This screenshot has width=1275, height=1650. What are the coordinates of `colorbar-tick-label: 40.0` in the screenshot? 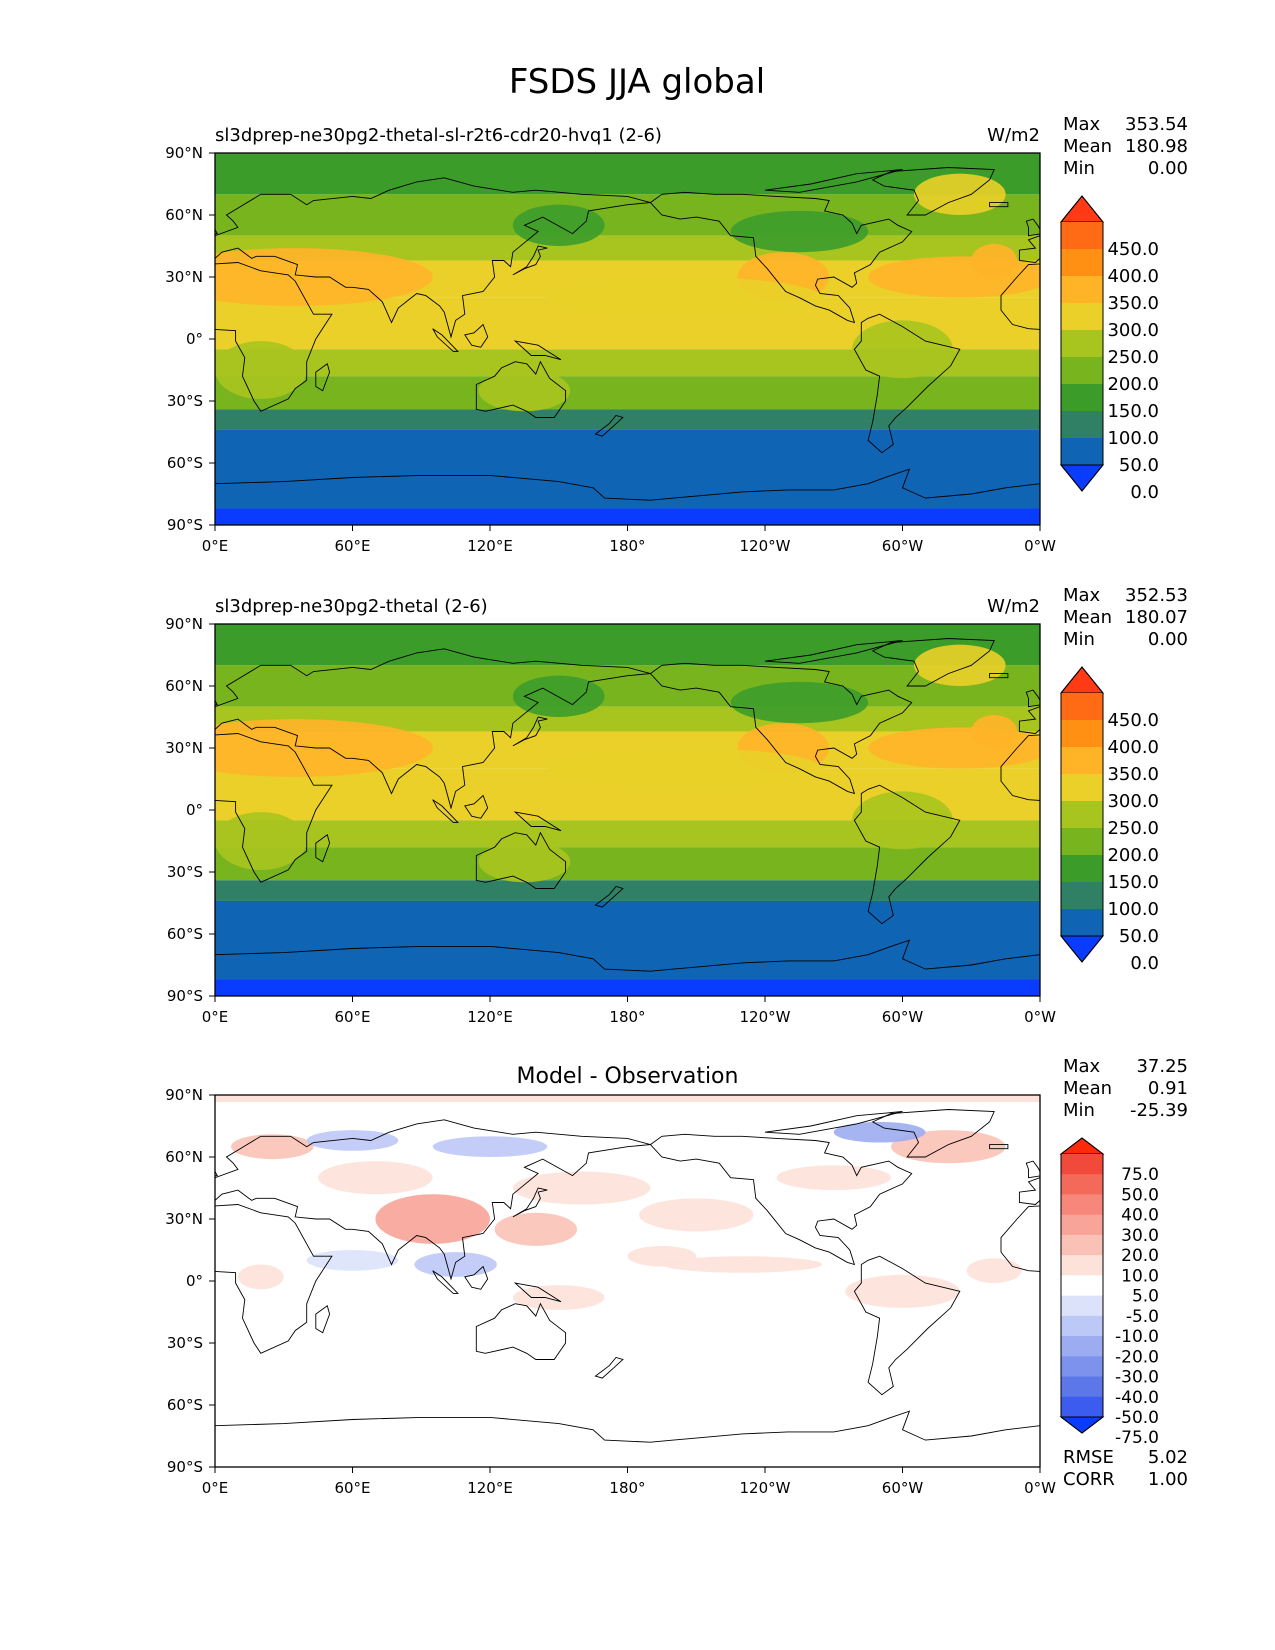 It's located at (1140, 1216).